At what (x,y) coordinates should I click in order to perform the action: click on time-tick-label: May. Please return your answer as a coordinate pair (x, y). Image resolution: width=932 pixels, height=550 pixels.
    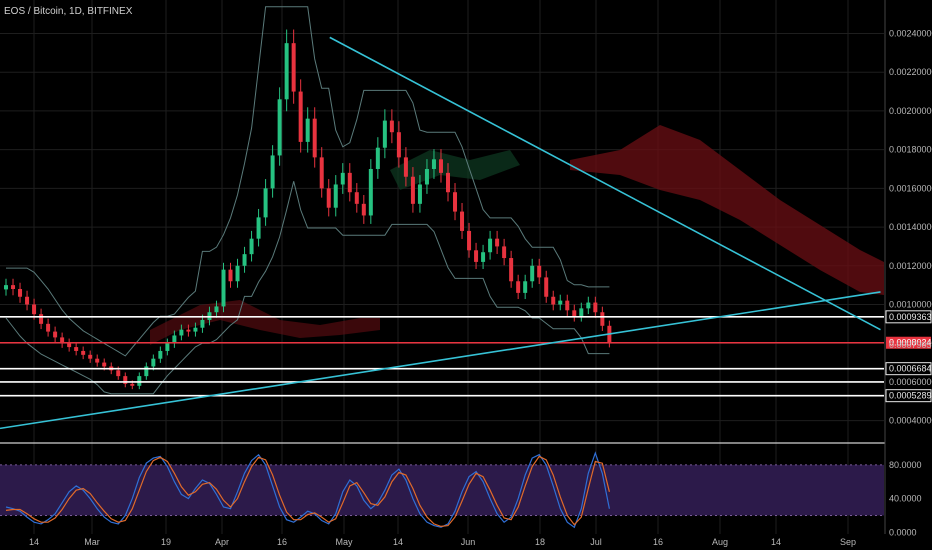
    Looking at the image, I should click on (344, 542).